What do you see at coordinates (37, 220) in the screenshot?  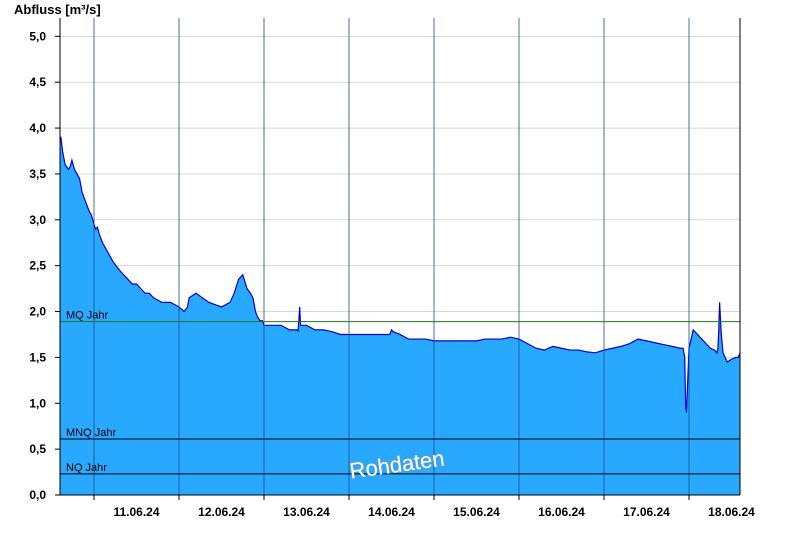 I see `y-tick-label: 3,0` at bounding box center [37, 220].